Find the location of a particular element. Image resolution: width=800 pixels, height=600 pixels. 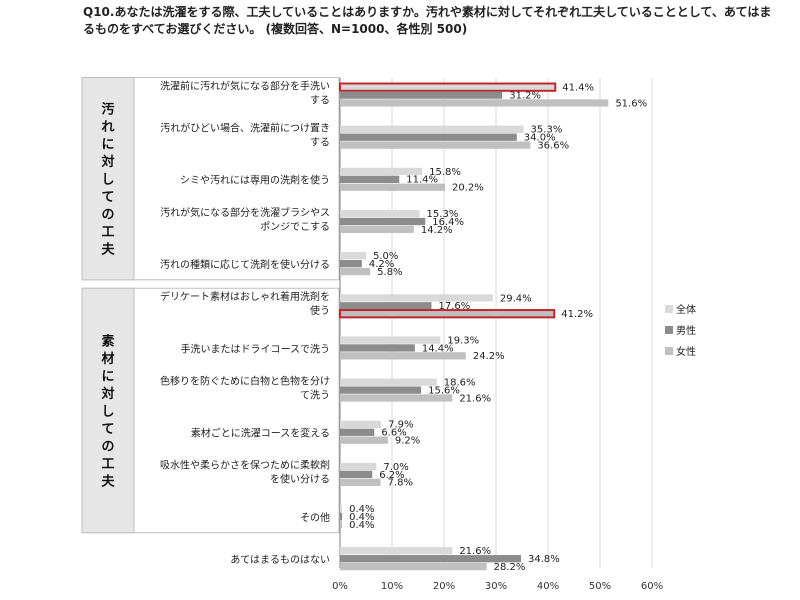

group-label: 素材に対しての工夫 is located at coordinates (107, 411).